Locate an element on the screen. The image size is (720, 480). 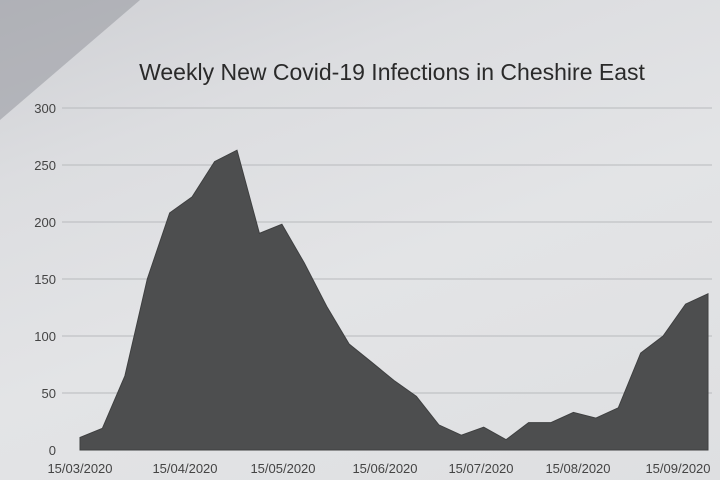
y-tick-label: 150 is located at coordinates (45, 279).